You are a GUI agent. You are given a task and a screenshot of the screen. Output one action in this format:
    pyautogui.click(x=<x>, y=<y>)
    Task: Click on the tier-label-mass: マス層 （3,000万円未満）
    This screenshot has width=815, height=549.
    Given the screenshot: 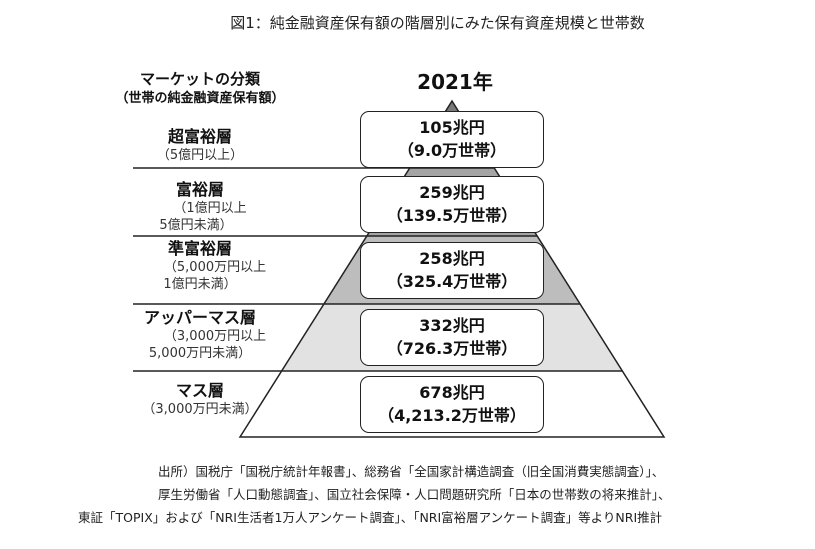 What is the action you would take?
    pyautogui.click(x=200, y=399)
    